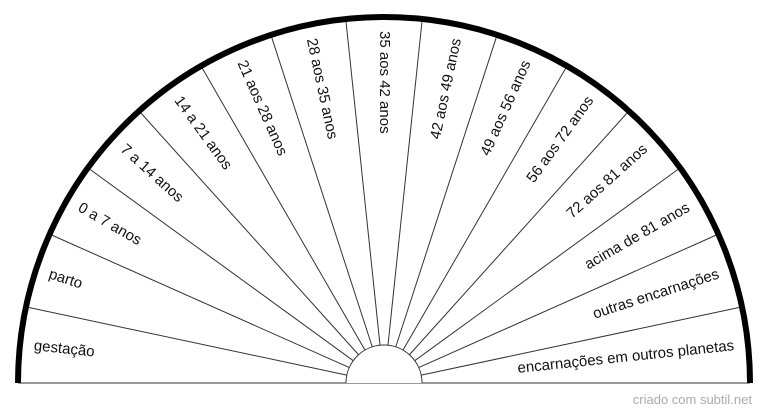 The width and height of the screenshot is (768, 415). I want to click on segment-label: 21 aos 28 anos, so click(262, 108).